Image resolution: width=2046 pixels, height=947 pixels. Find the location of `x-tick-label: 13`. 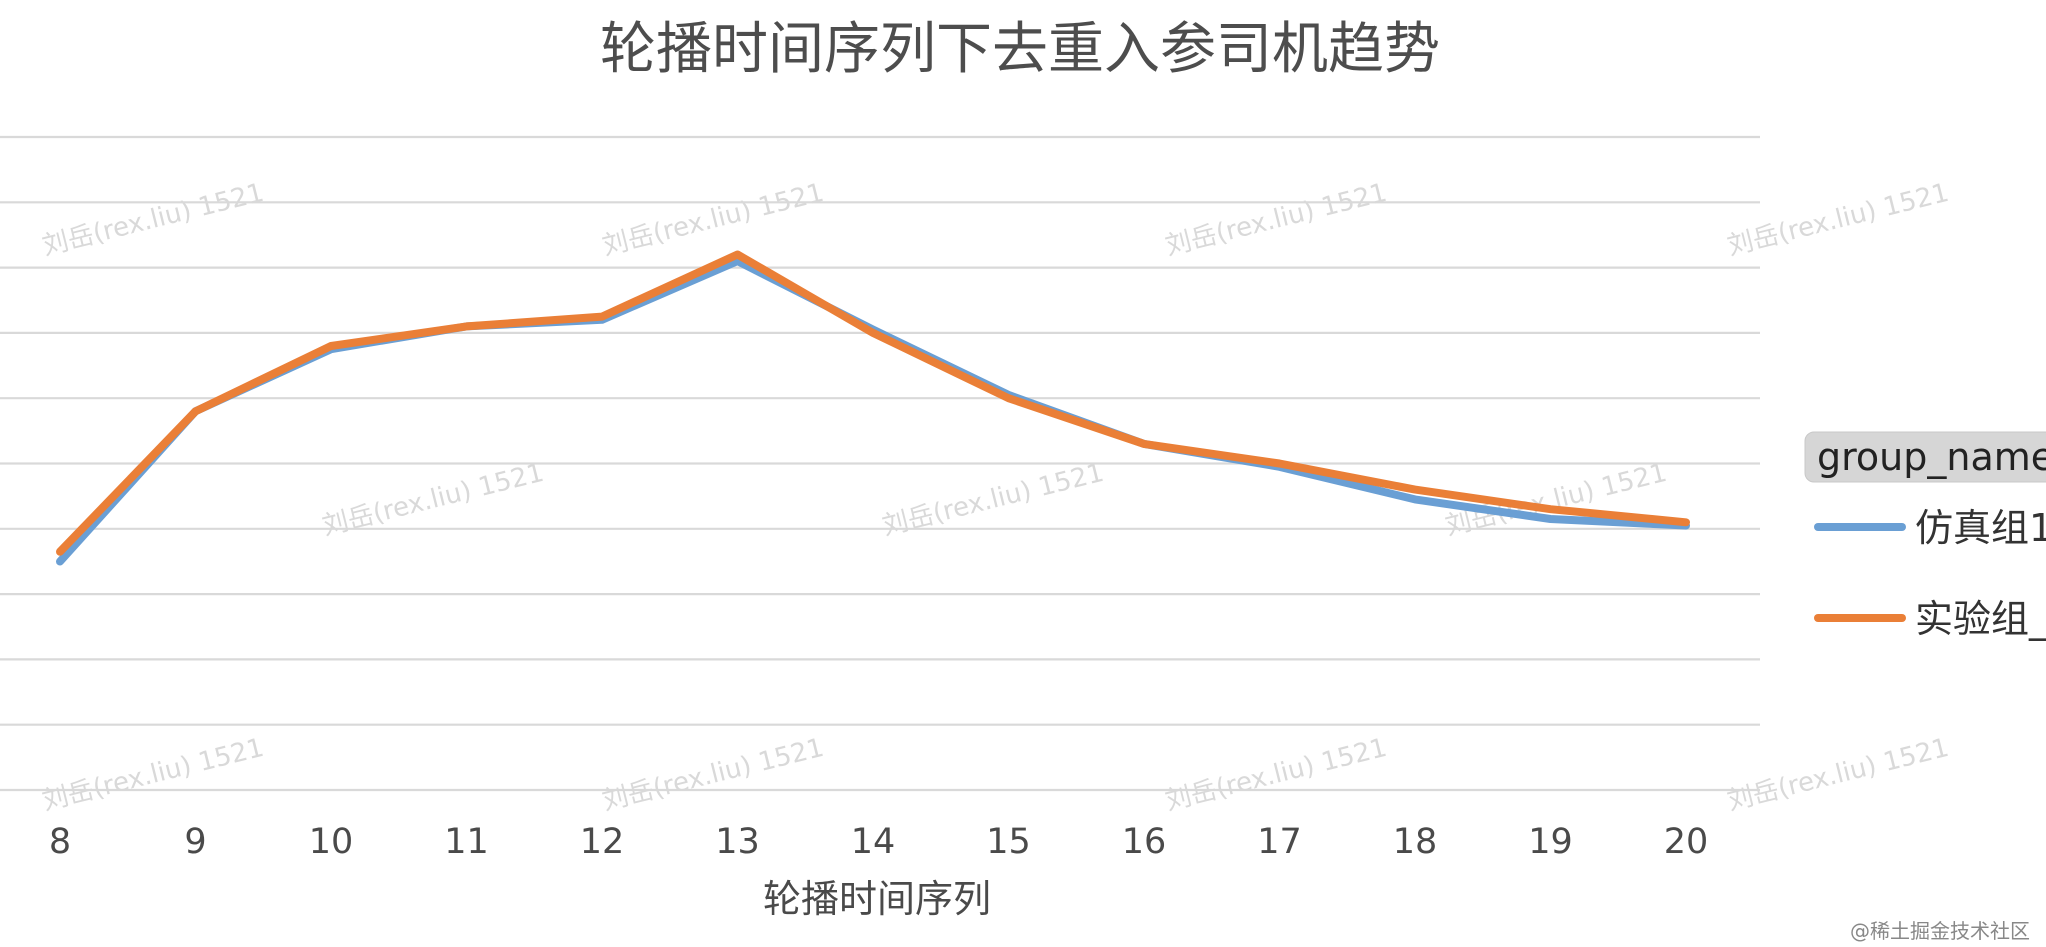

x-tick-label: 13 is located at coordinates (737, 842).